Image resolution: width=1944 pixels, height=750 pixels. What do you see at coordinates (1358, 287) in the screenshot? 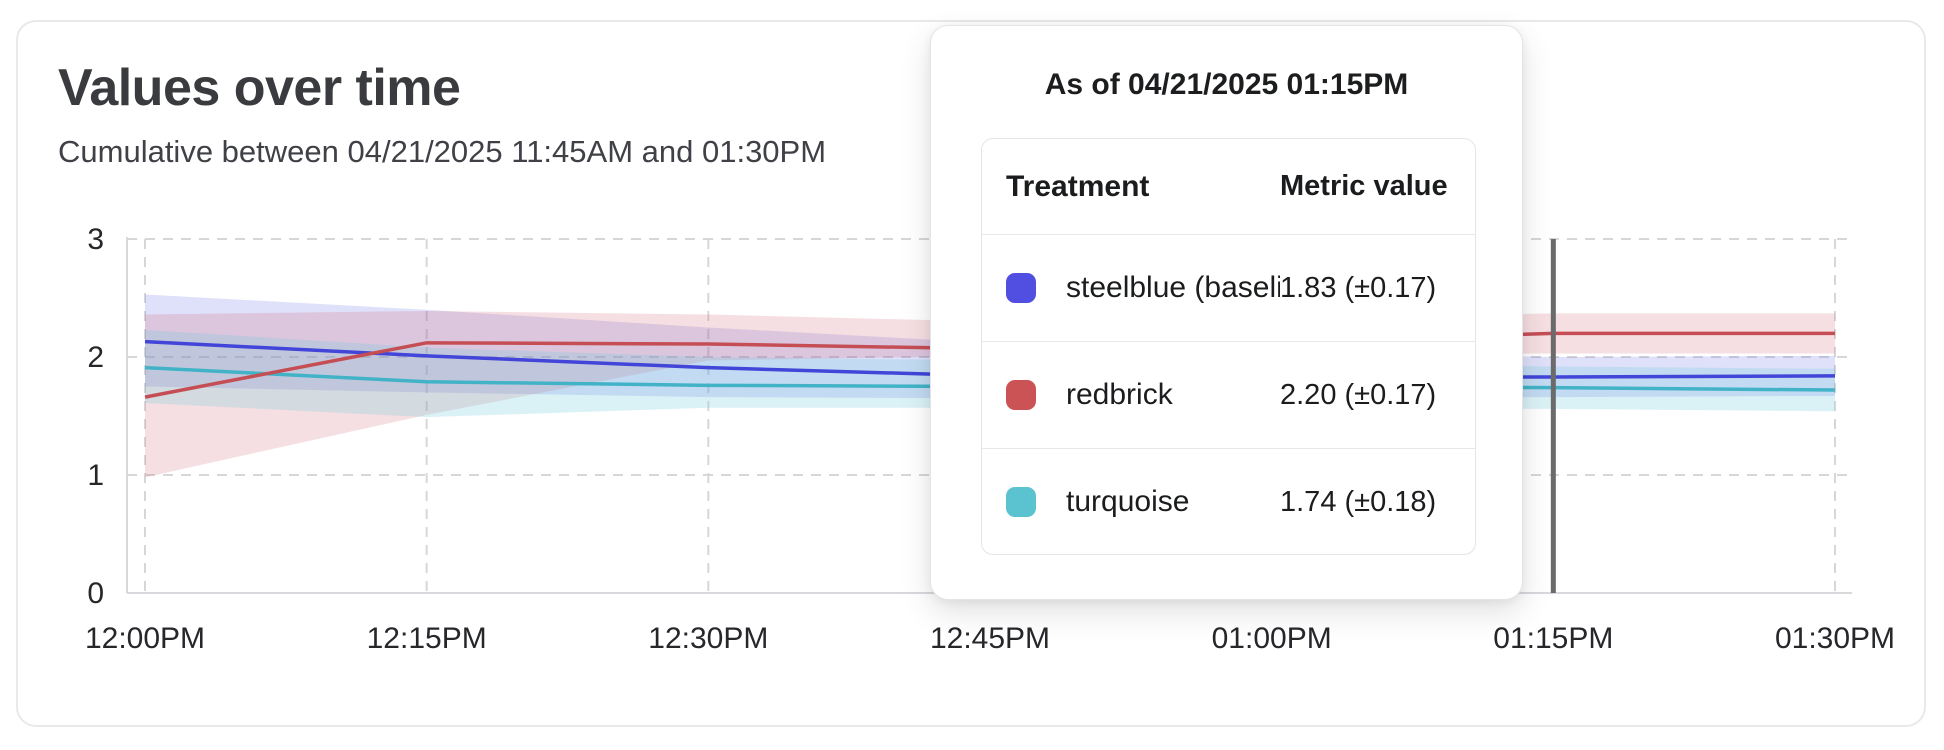
I see `metric-value-cell: 1.83 (±0.17)` at bounding box center [1358, 287].